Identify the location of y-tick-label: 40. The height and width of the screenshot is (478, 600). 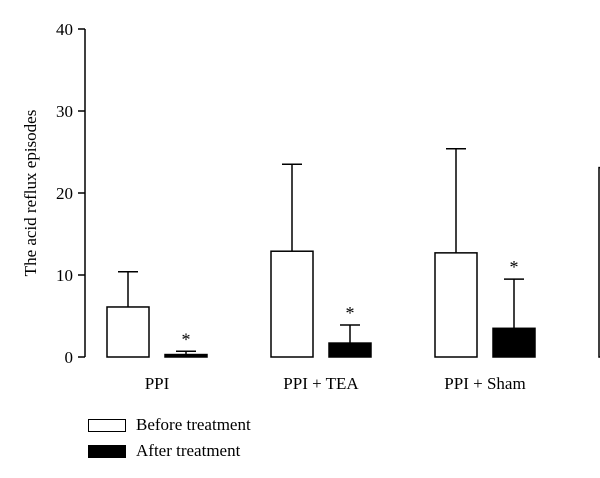
(64, 29).